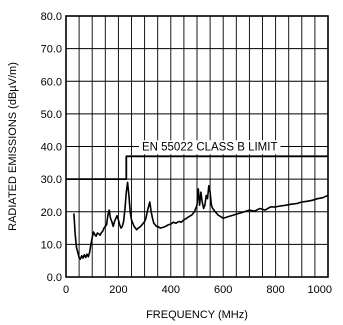 The image size is (343, 325). I want to click on x-tick-label: 600, so click(223, 290).